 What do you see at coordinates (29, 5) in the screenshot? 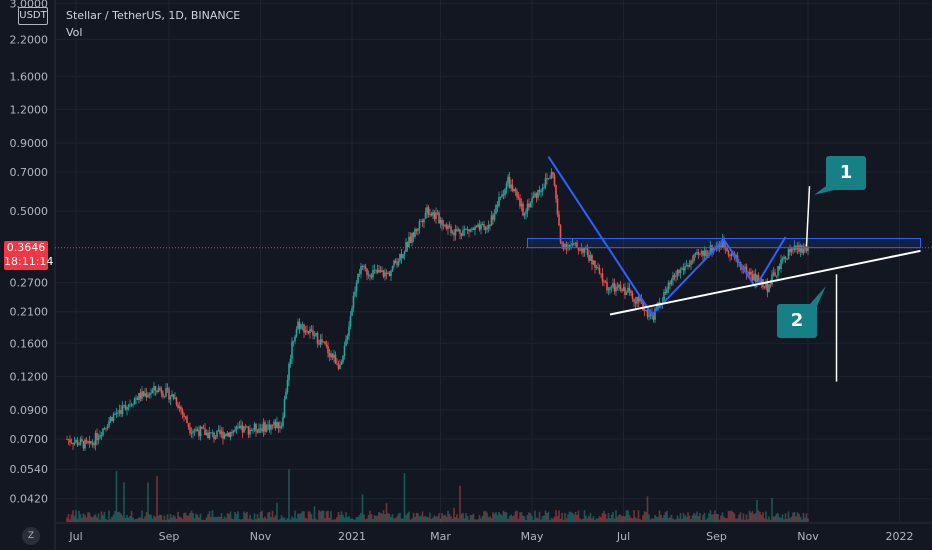
I see `y-tick-label: 3.0000` at bounding box center [29, 5].